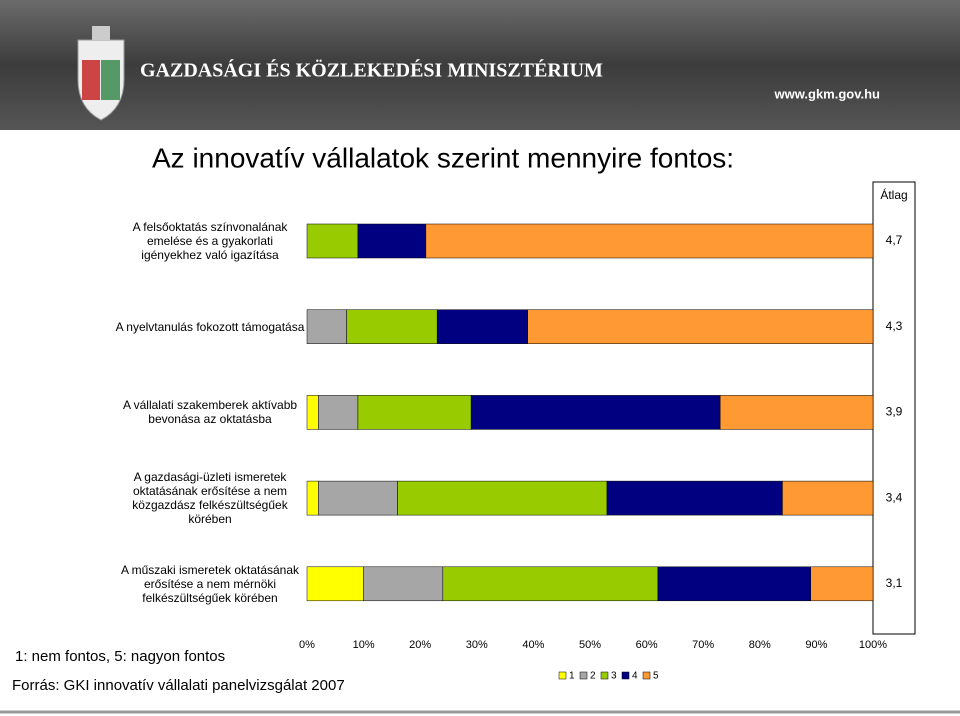  What do you see at coordinates (816, 645) in the screenshot?
I see `x-tick-label: 90%` at bounding box center [816, 645].